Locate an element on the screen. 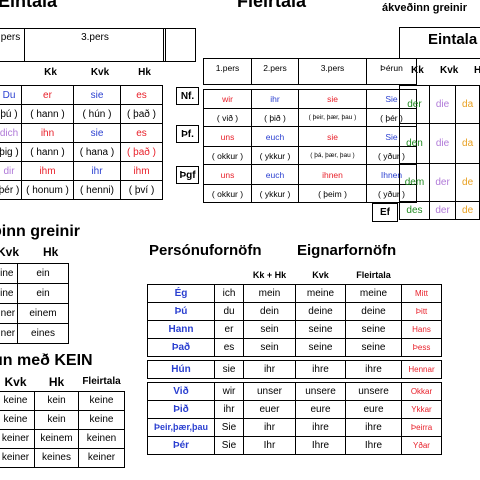 The width and height of the screenshot is (480, 480). cell: einem is located at coordinates (43, 313).